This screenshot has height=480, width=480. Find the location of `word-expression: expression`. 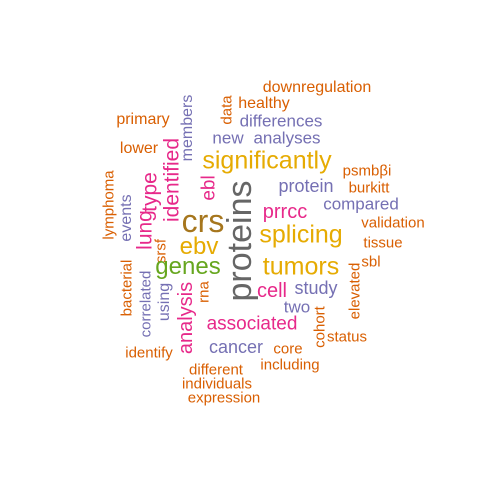

word-expression: expression is located at coordinates (224, 398).